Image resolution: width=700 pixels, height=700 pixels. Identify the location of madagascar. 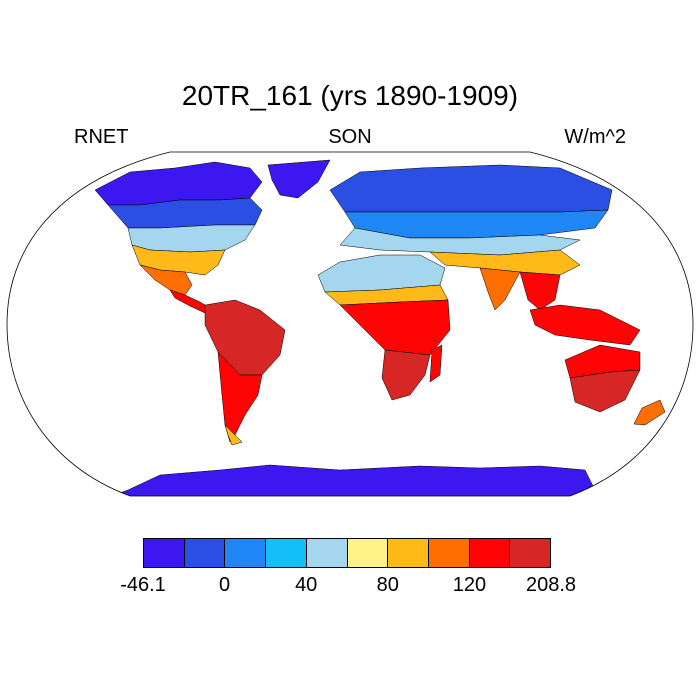
(436, 363).